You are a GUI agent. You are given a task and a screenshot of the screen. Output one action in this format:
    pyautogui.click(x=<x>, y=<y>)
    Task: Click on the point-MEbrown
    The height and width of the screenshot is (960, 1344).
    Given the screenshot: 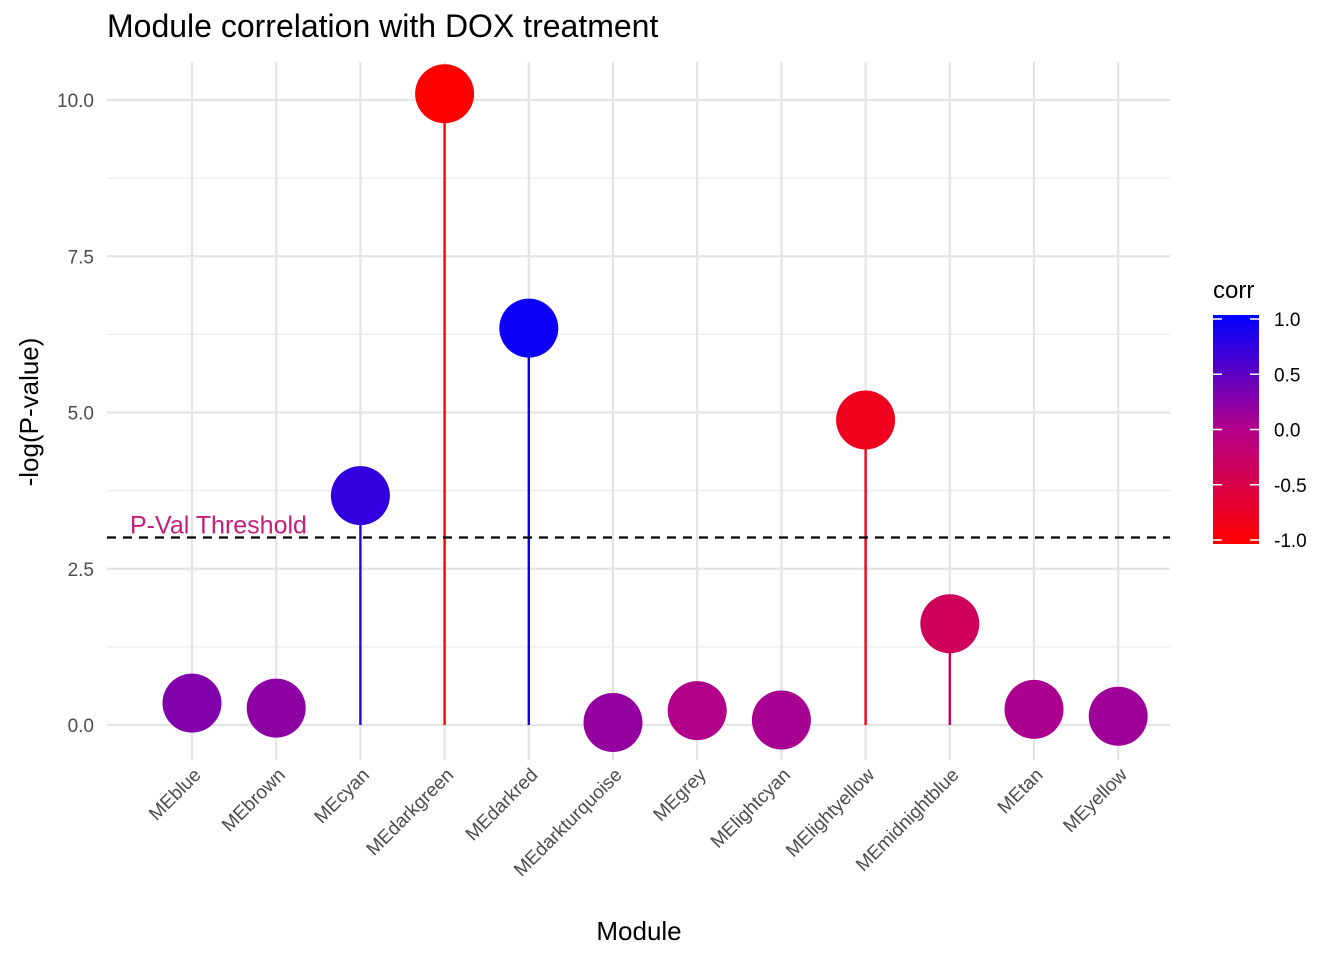 What is the action you would take?
    pyautogui.click(x=276, y=708)
    